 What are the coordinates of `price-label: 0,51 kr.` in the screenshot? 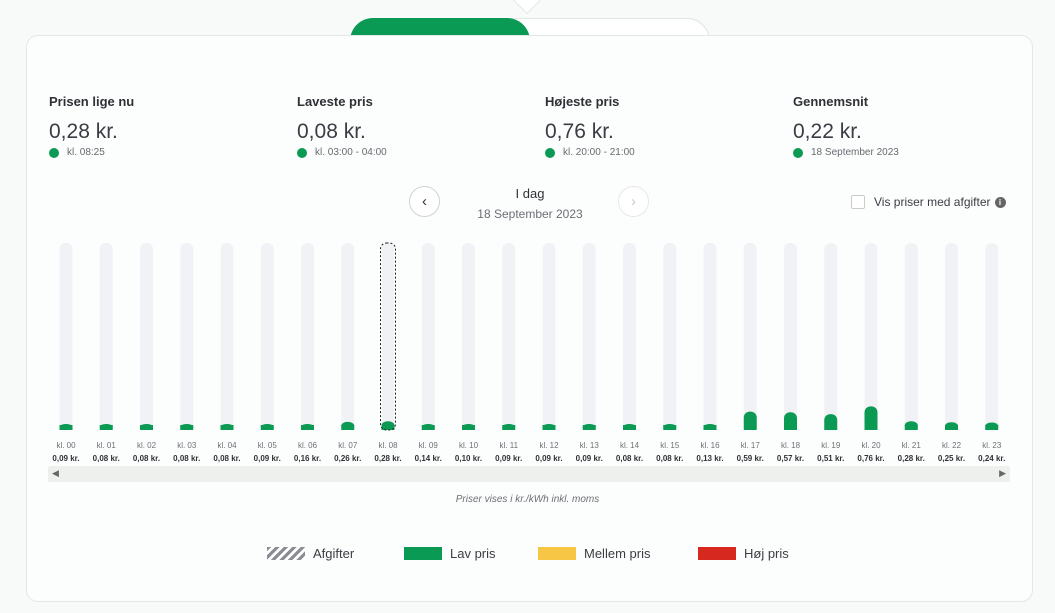 It's located at (830, 458).